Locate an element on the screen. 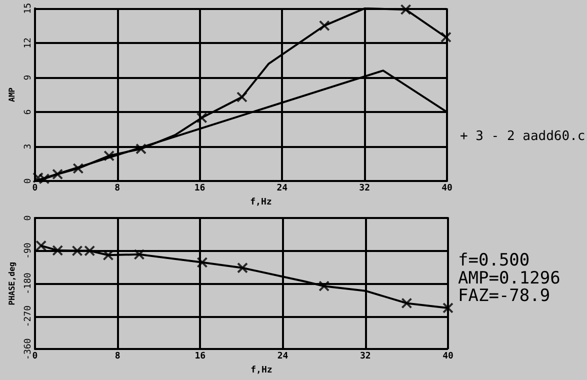 The image size is (587, 380). text: f=0.500 is located at coordinates (494, 260).